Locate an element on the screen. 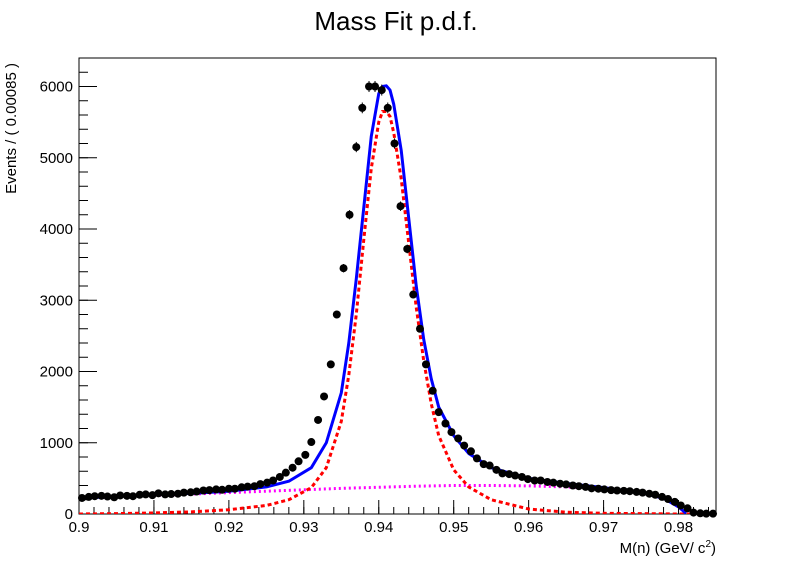 The height and width of the screenshot is (572, 796). y-axis: 0 1000 2000 3000 4000 5000 6000 is located at coordinates (68, 290).